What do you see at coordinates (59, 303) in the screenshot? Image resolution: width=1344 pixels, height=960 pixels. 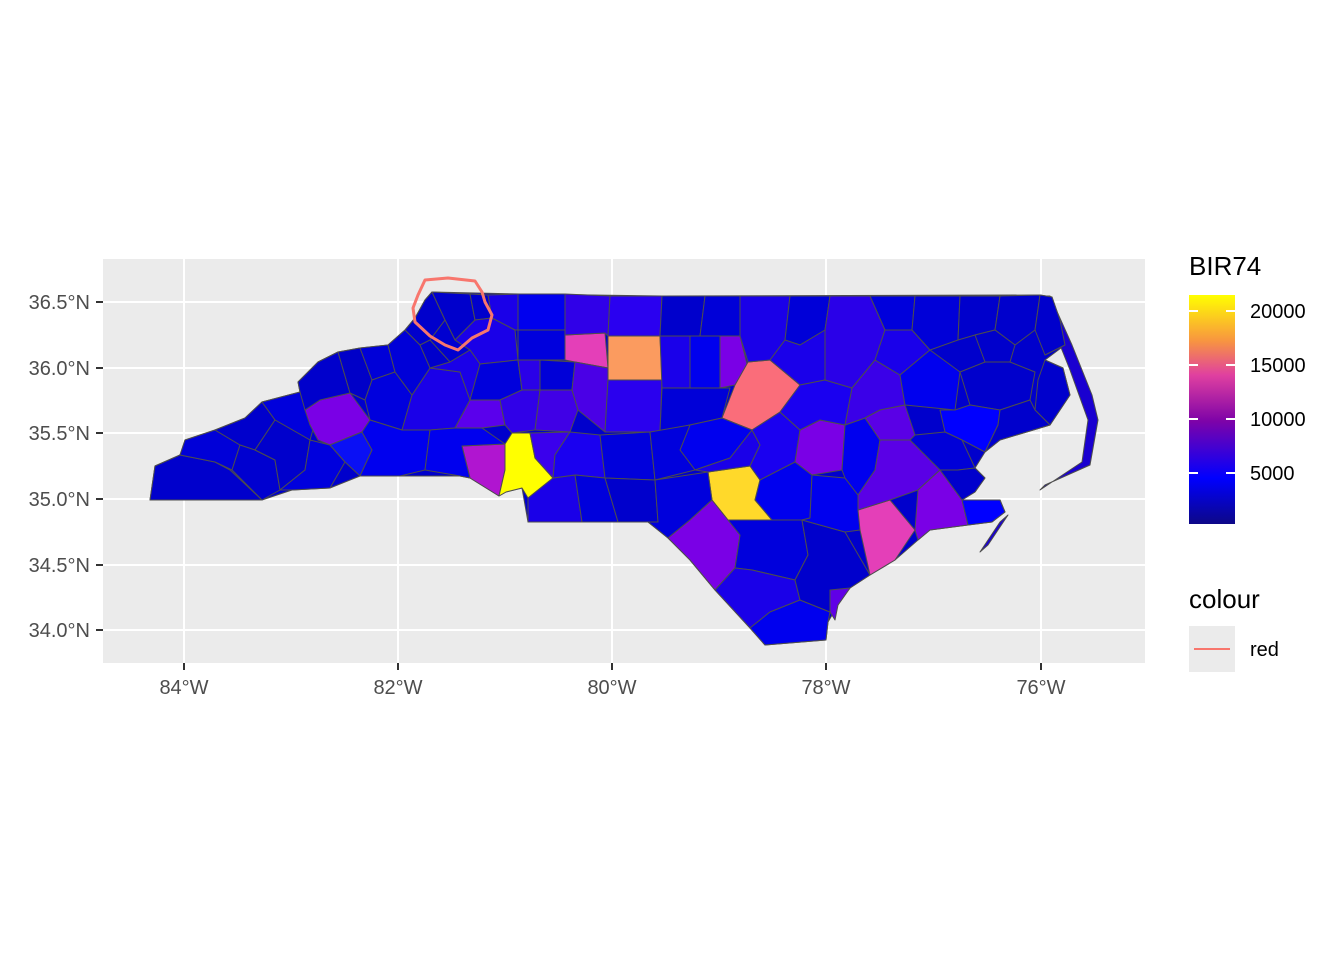 I see `y-tick-label: 36.5°N` at bounding box center [59, 303].